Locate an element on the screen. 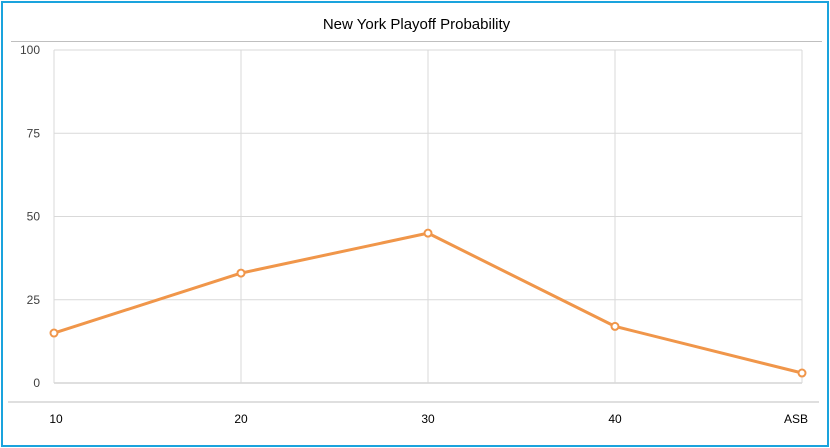 This screenshot has width=830, height=448. y-tick-label: 75 is located at coordinates (34, 133).